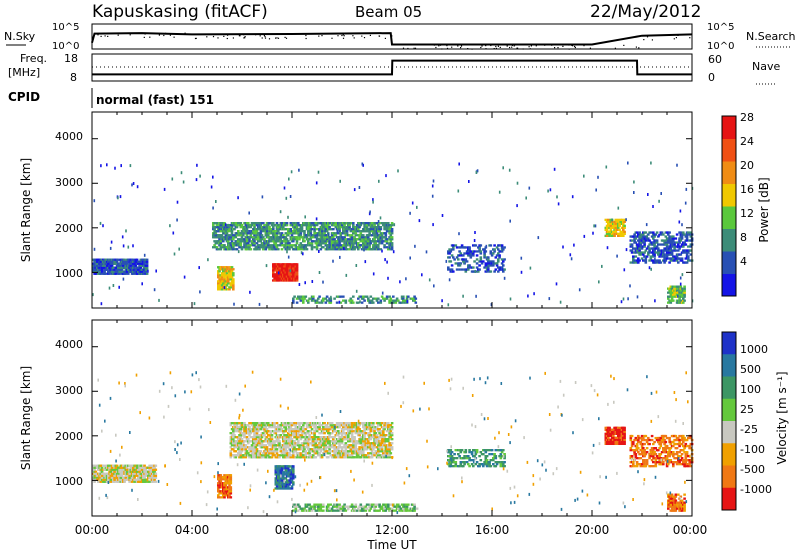  What do you see at coordinates (729, 127) in the screenshot?
I see `power-cbar-swatch` at bounding box center [729, 127].